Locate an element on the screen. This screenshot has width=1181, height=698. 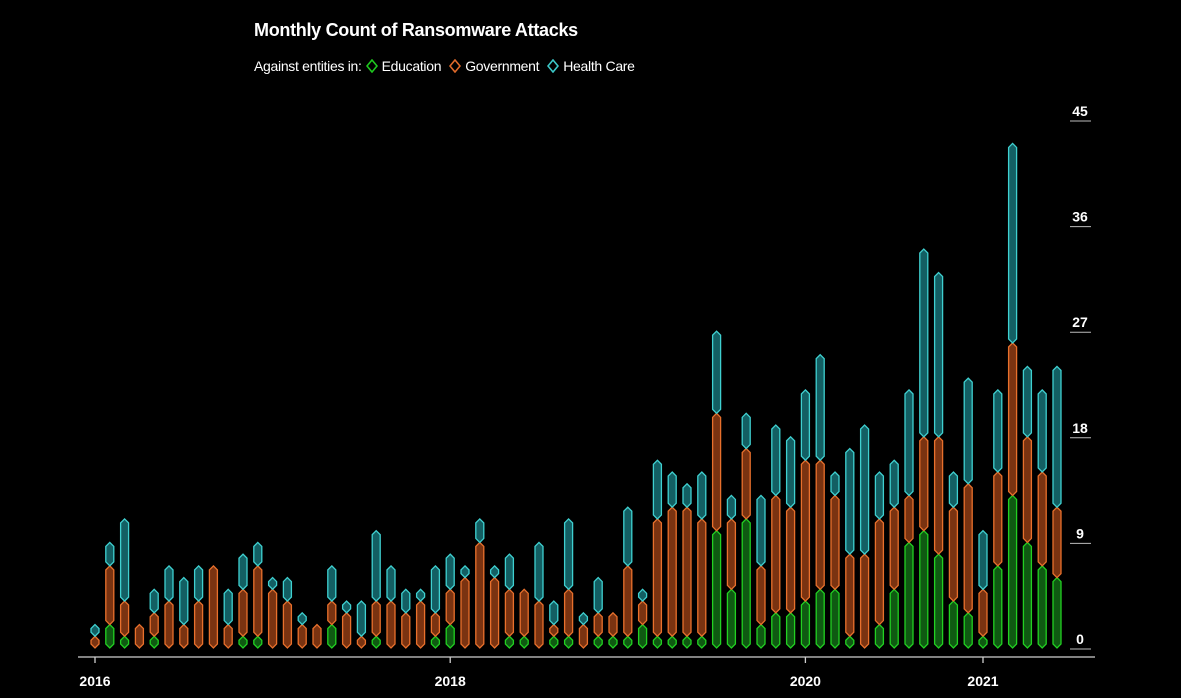
y-tick-label: 36 is located at coordinates (1080, 217).